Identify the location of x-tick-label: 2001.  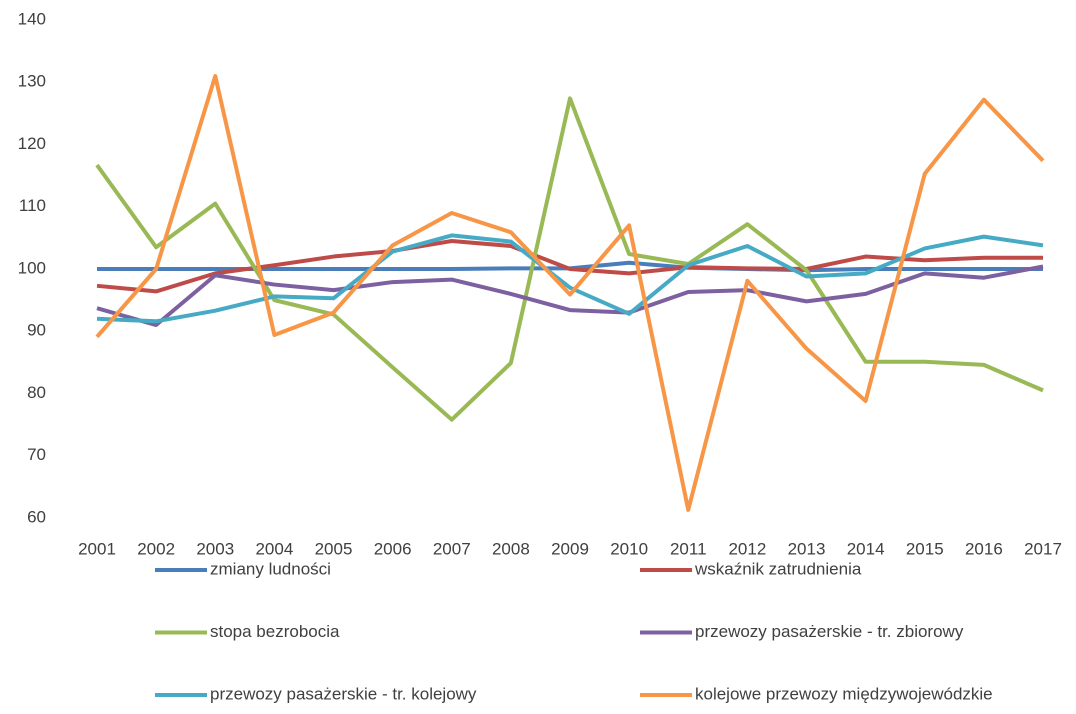
(97, 548).